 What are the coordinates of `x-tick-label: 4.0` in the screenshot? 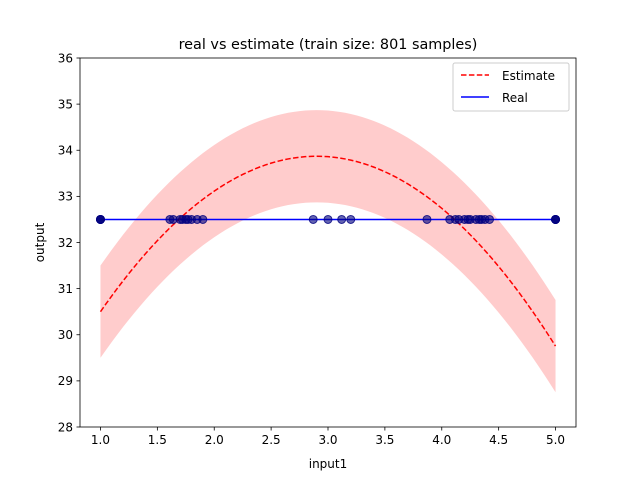 It's located at (441, 440).